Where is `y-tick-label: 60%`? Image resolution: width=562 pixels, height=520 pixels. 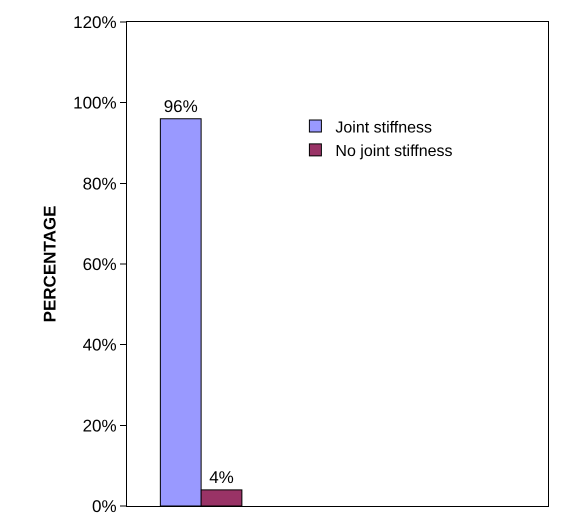 y-tick-label: 60% is located at coordinates (99, 264).